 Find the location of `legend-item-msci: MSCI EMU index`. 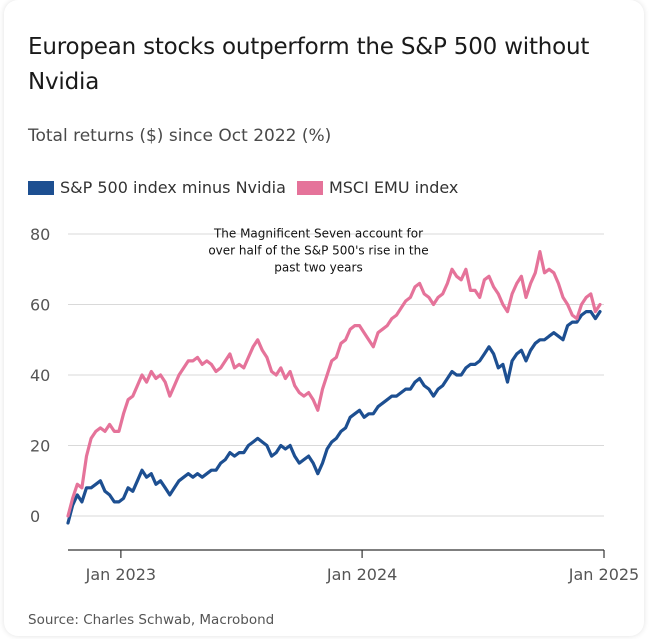

legend-item-msci: MSCI EMU index is located at coordinates (377, 187).